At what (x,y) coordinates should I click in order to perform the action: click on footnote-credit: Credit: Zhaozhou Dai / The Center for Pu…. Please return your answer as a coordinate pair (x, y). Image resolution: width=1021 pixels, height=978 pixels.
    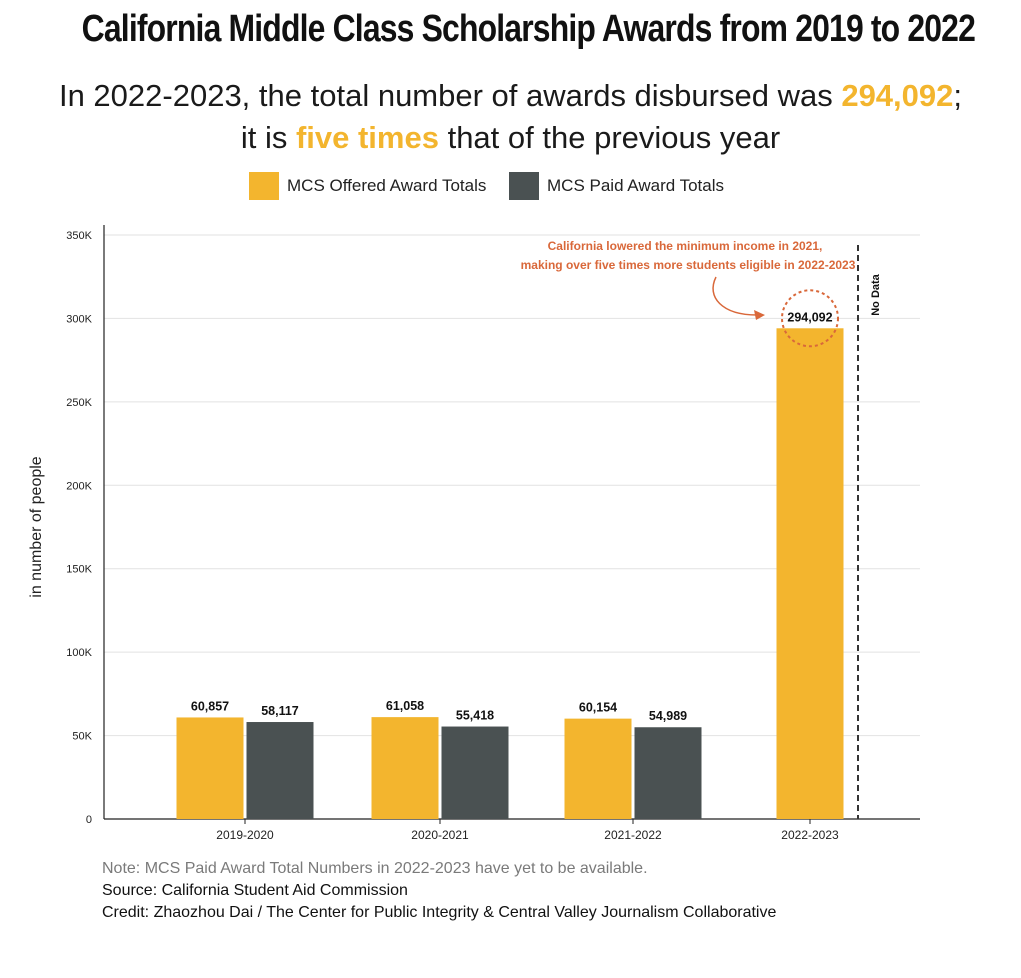
    Looking at the image, I should click on (439, 912).